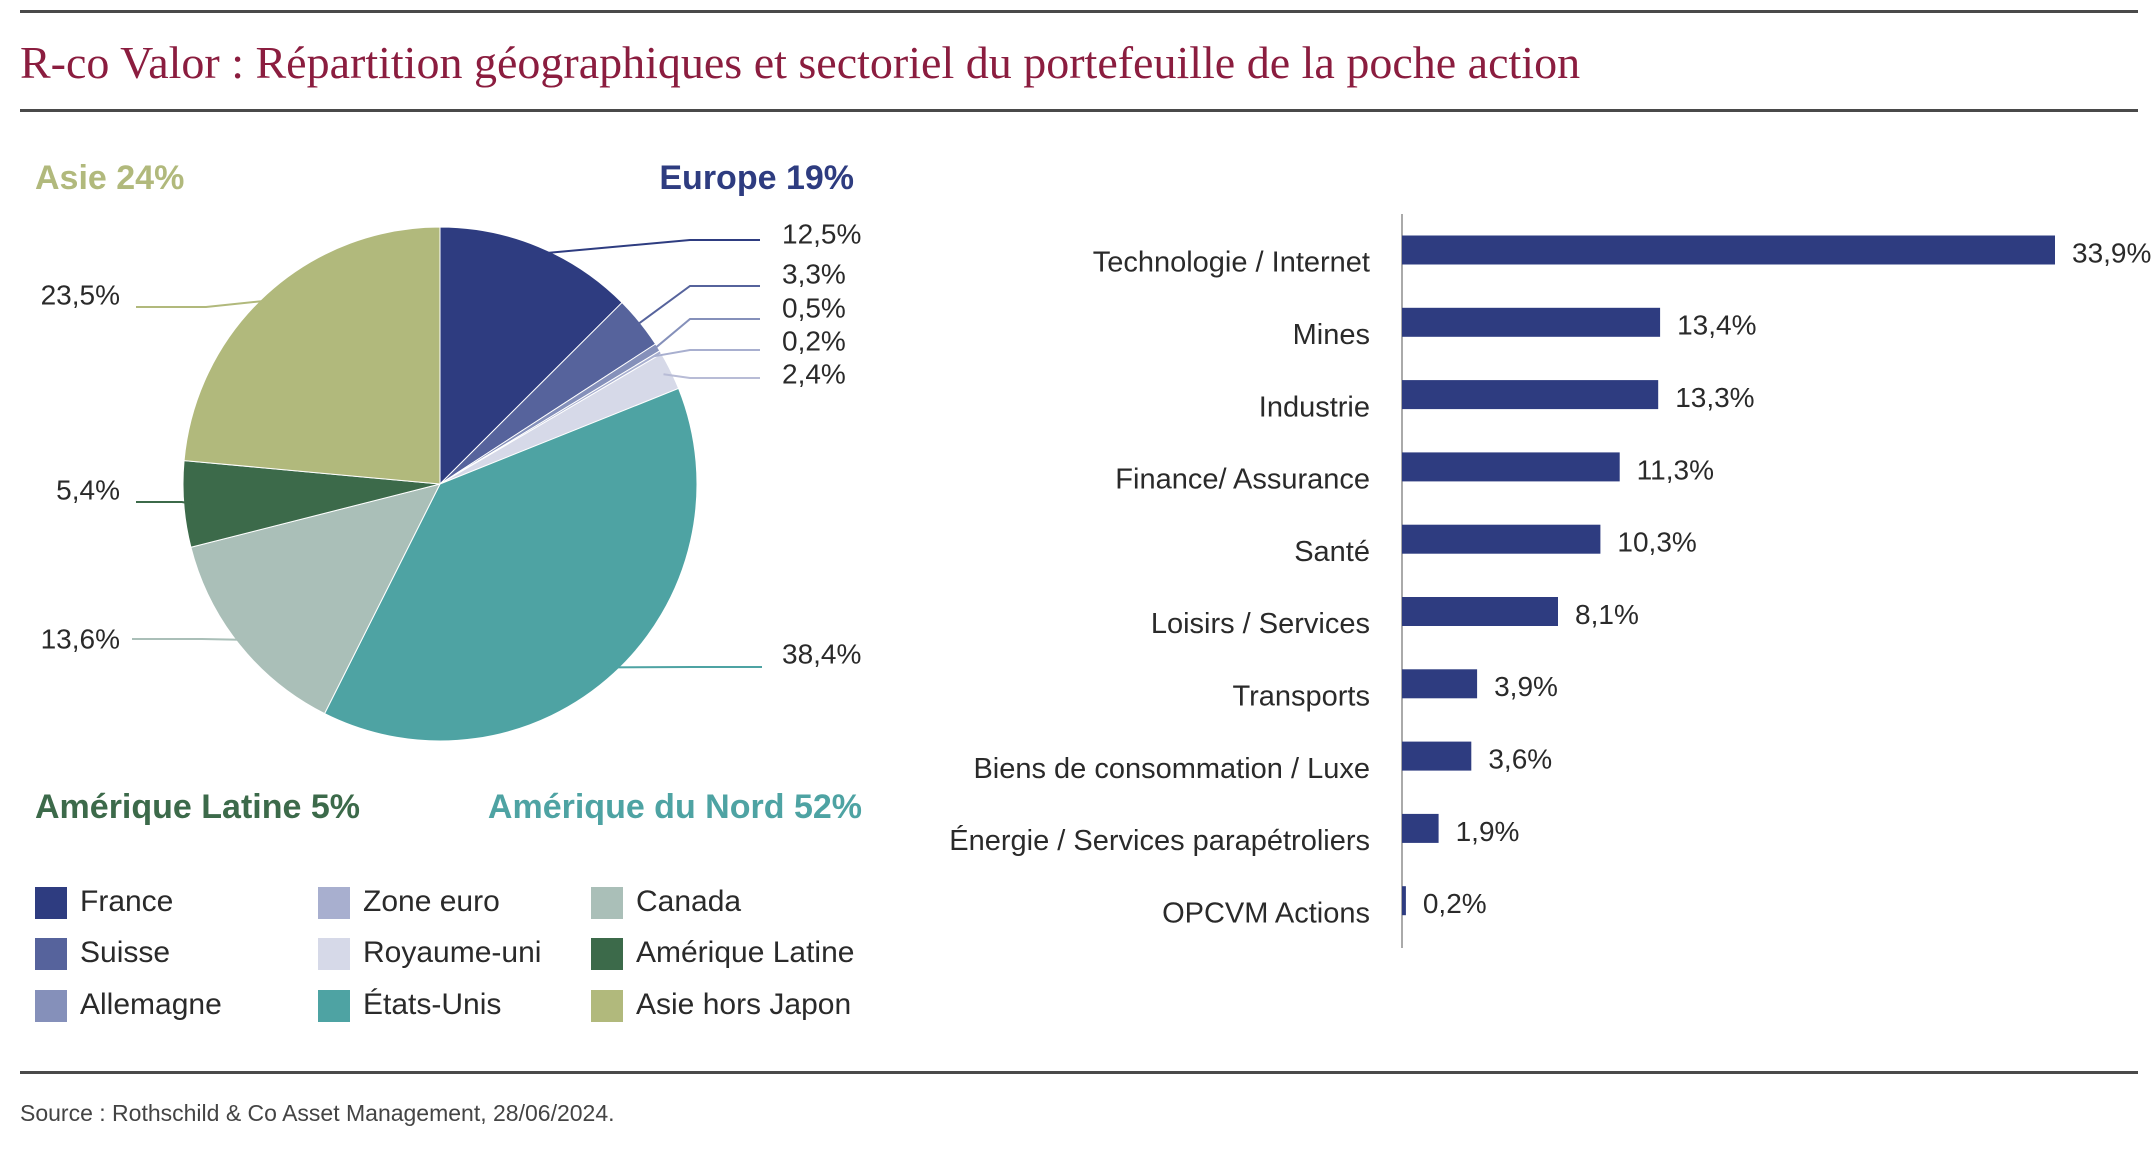  What do you see at coordinates (1607, 614) in the screenshot?
I see `bar-value-loisirs-services: 8,1%` at bounding box center [1607, 614].